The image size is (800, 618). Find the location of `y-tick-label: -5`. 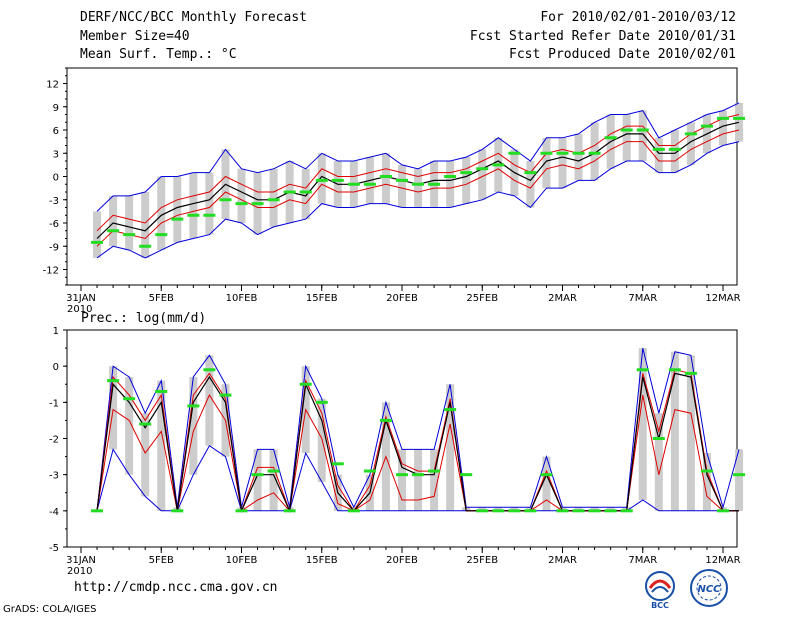

y-tick-label: -5 is located at coordinates (54, 548).